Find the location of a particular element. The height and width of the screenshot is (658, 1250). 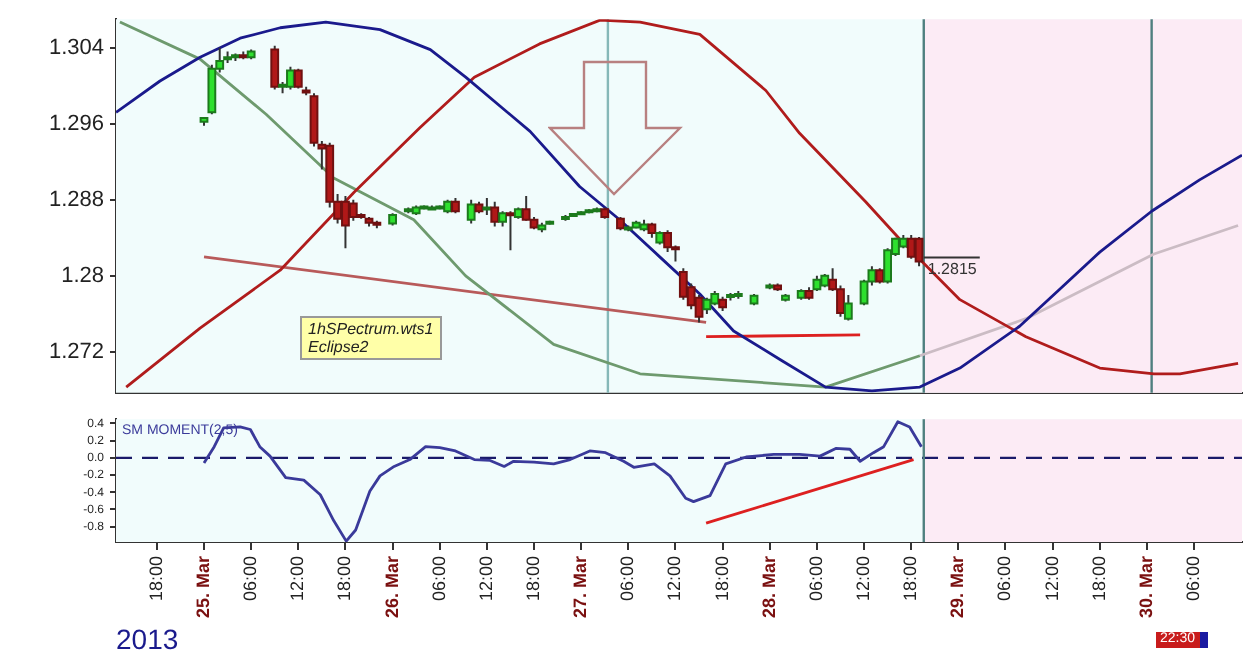

annotation: 1hSPectrum.wts1 is located at coordinates (371, 329).